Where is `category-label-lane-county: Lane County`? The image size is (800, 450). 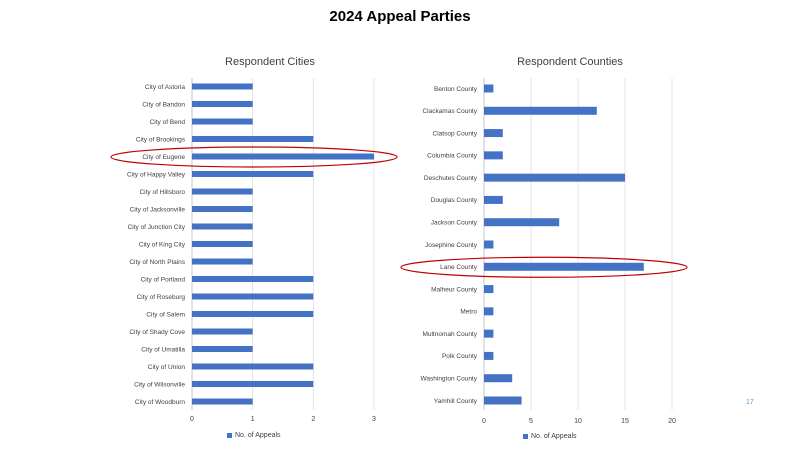 category-label-lane-county: Lane County is located at coordinates (459, 267).